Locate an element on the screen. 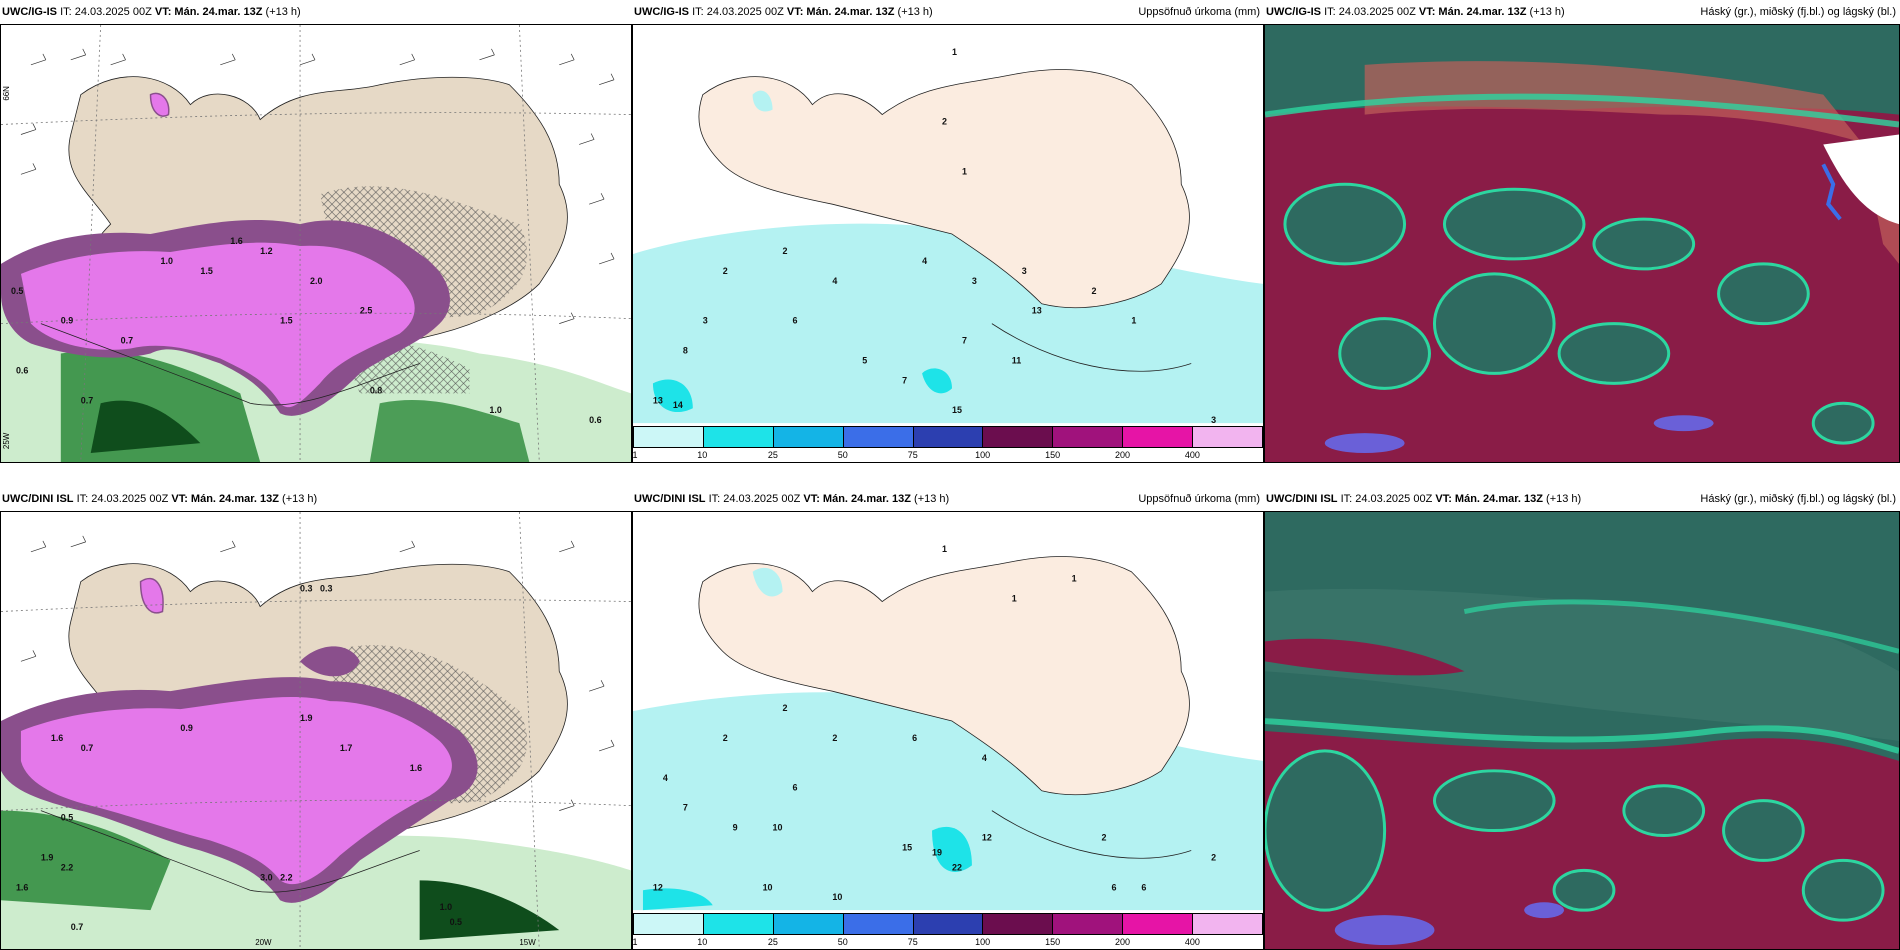  svg-text: 7 is located at coordinates (964, 341).